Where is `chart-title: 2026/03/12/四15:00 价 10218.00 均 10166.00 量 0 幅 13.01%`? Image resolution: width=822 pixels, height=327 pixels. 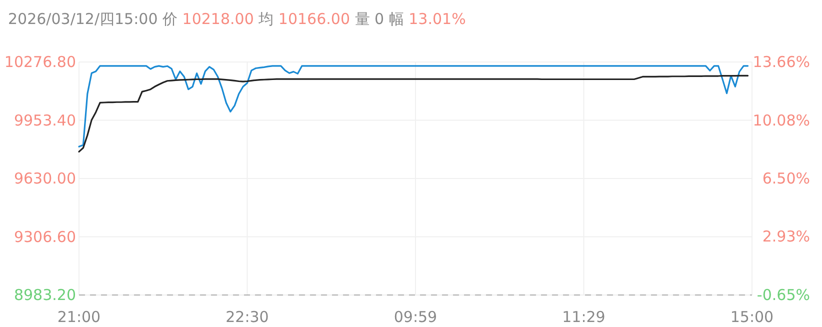 chart-title: 2026/03/12/四15:00 价 10218.00 均 10166.00 量 0 幅 13.01% is located at coordinates (237, 19).